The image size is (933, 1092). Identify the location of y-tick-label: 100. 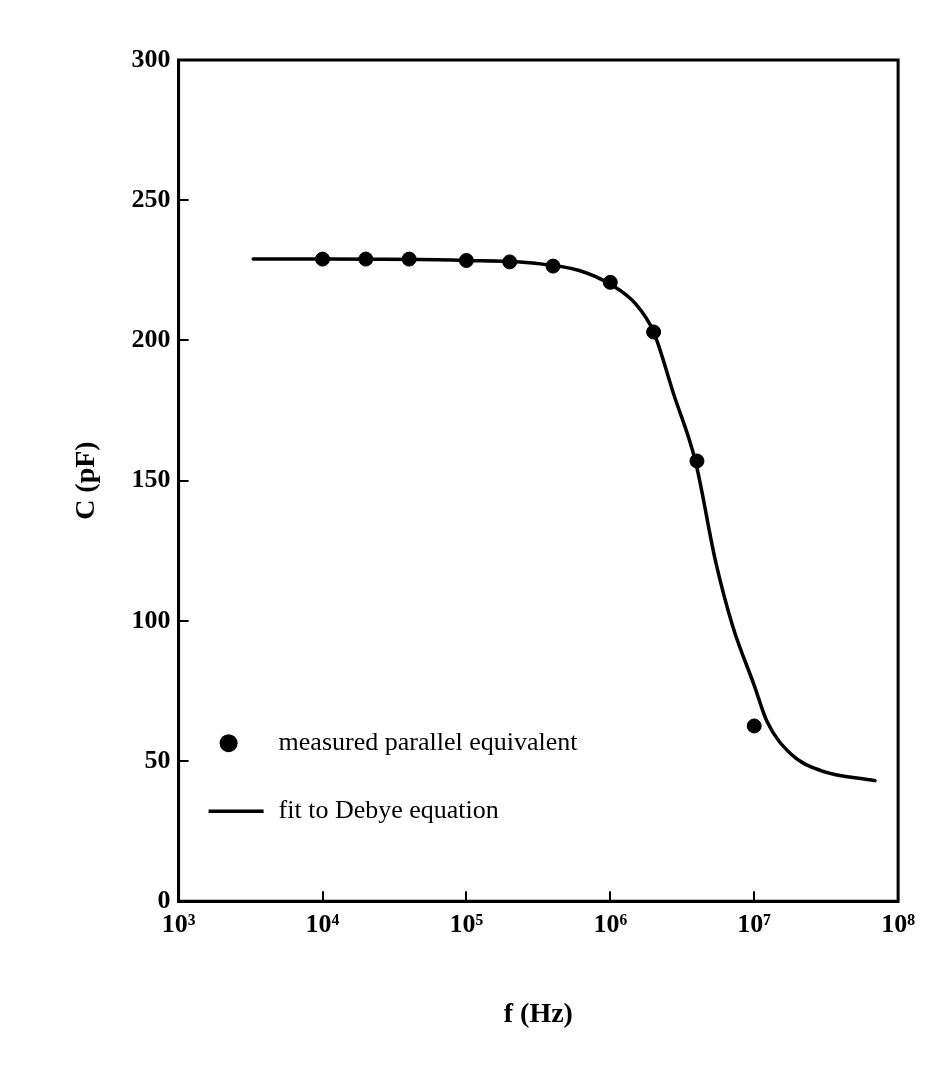
(151, 619).